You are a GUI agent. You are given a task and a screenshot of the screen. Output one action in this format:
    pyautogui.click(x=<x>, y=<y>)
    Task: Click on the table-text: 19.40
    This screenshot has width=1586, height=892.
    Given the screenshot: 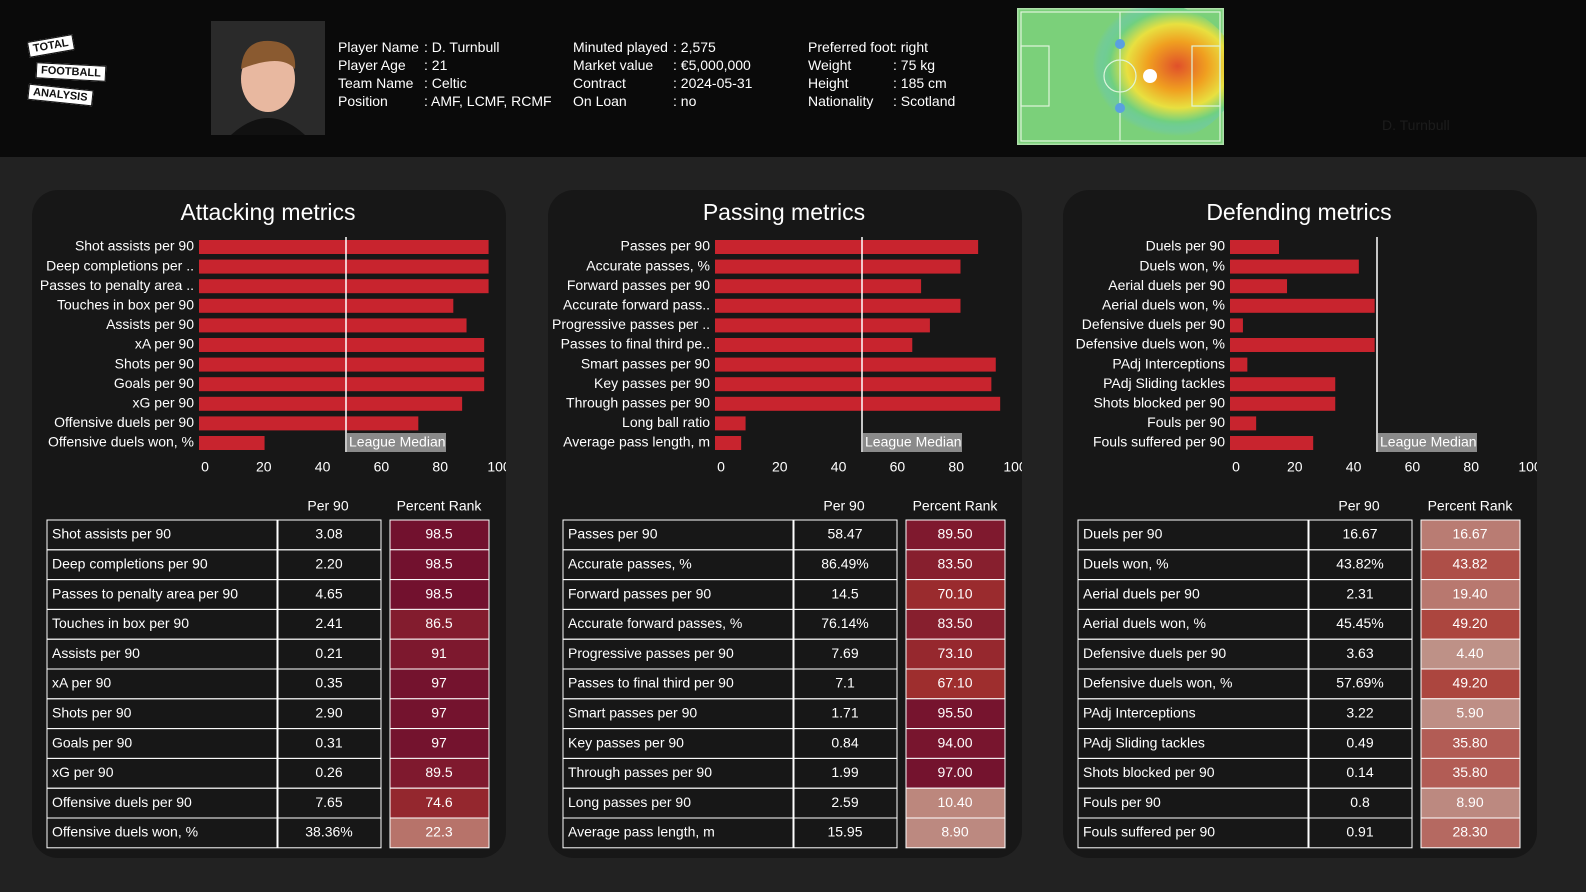 What is the action you would take?
    pyautogui.click(x=1469, y=593)
    